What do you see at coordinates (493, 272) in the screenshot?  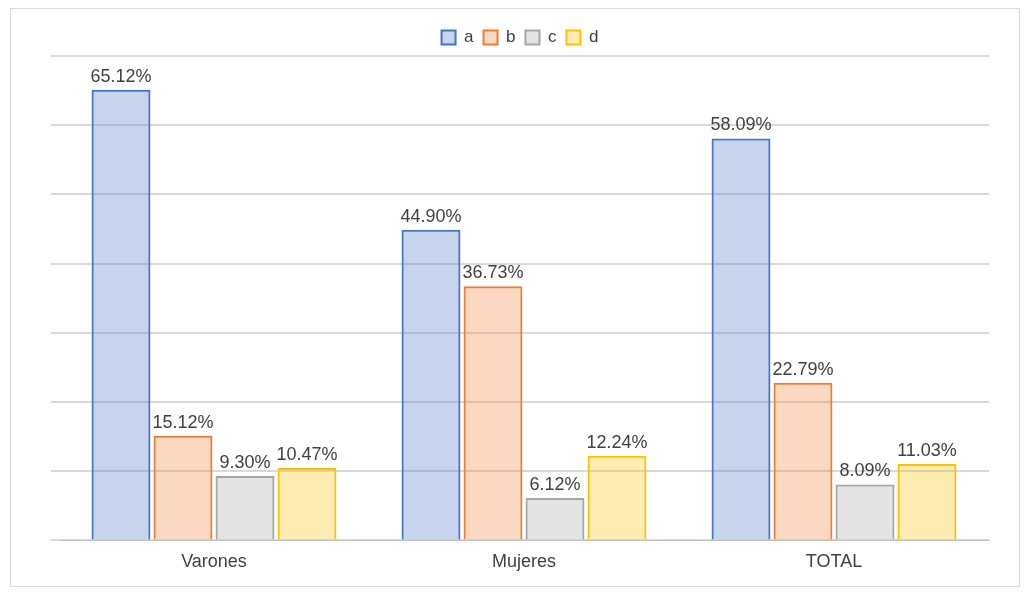 I see `data-label: 36.73%` at bounding box center [493, 272].